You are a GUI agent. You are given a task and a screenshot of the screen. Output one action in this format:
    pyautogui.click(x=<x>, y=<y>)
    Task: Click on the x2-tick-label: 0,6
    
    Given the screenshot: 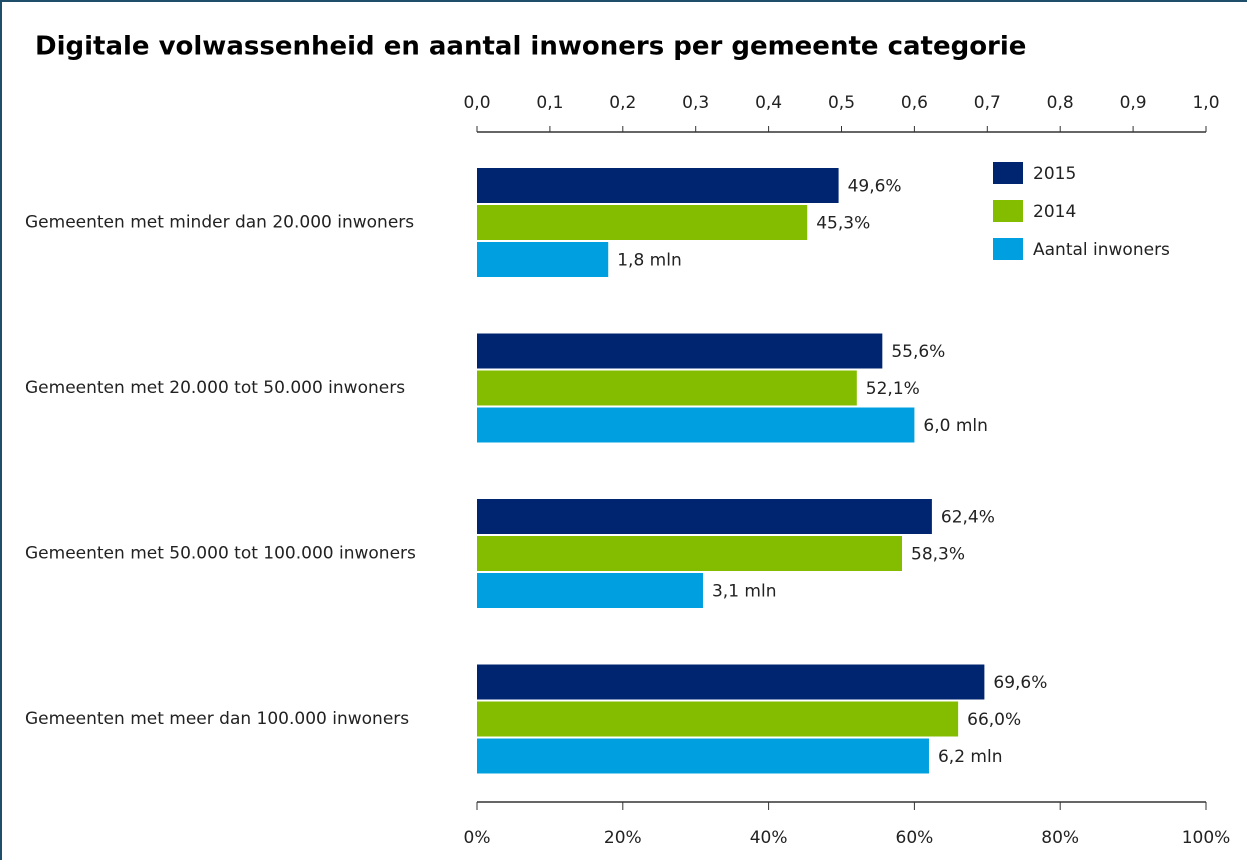 What is the action you would take?
    pyautogui.click(x=914, y=103)
    